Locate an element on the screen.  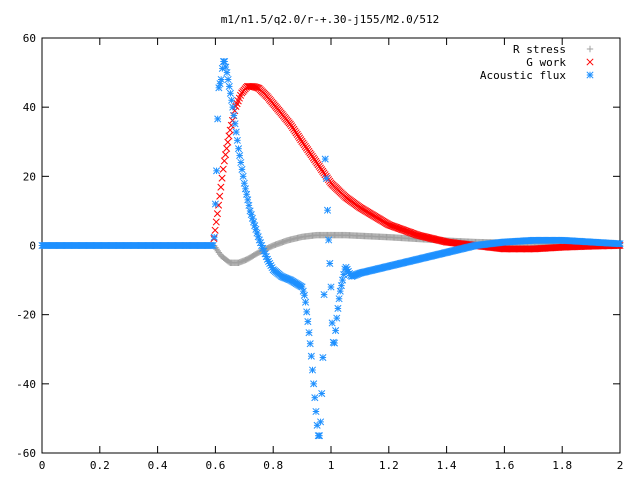
x-tick-label: 0.6 is located at coordinates (215, 465).